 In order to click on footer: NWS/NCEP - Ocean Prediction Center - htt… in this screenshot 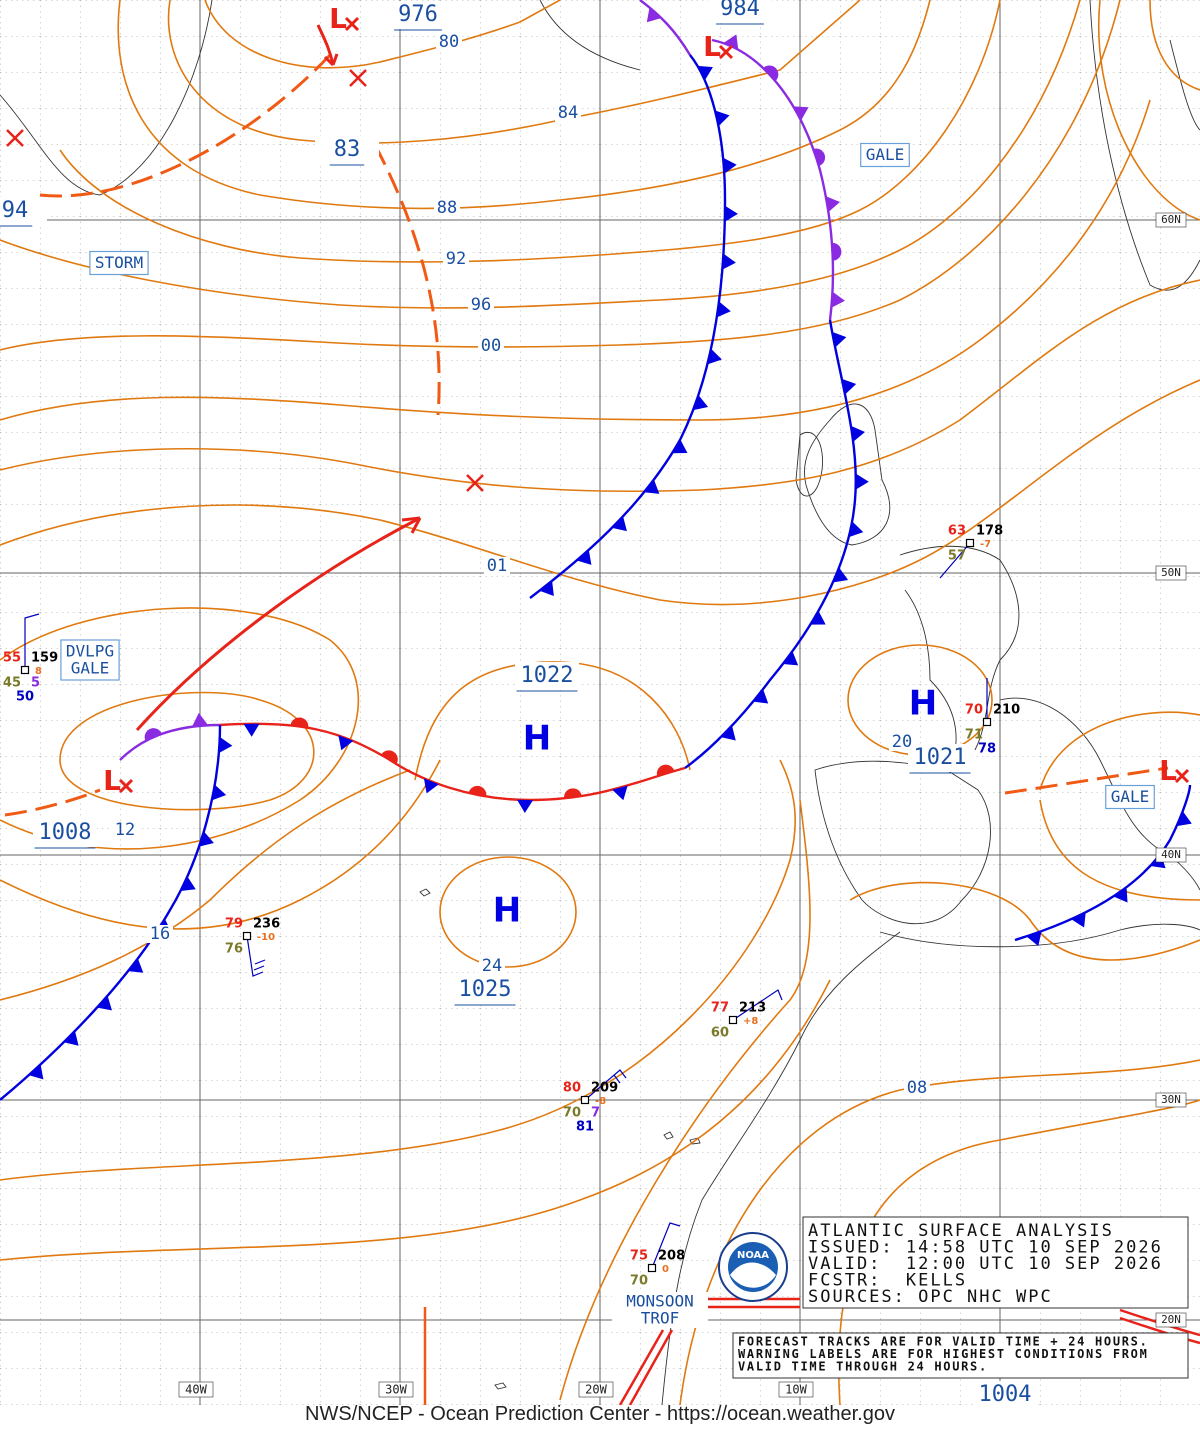, I will do `click(600, 1414)`.